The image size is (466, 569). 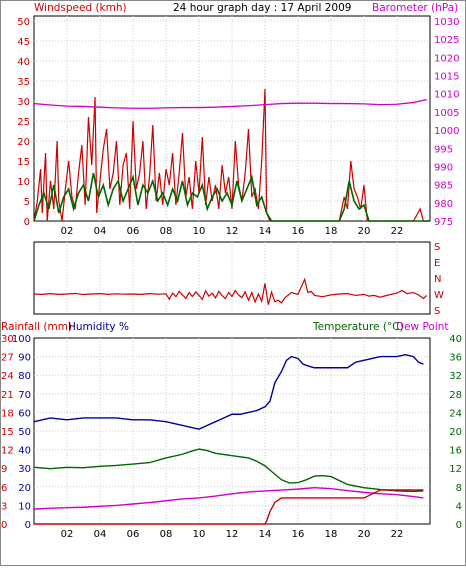 What do you see at coordinates (455, 395) in the screenshot?
I see `temperature-tick-label: 28` at bounding box center [455, 395].